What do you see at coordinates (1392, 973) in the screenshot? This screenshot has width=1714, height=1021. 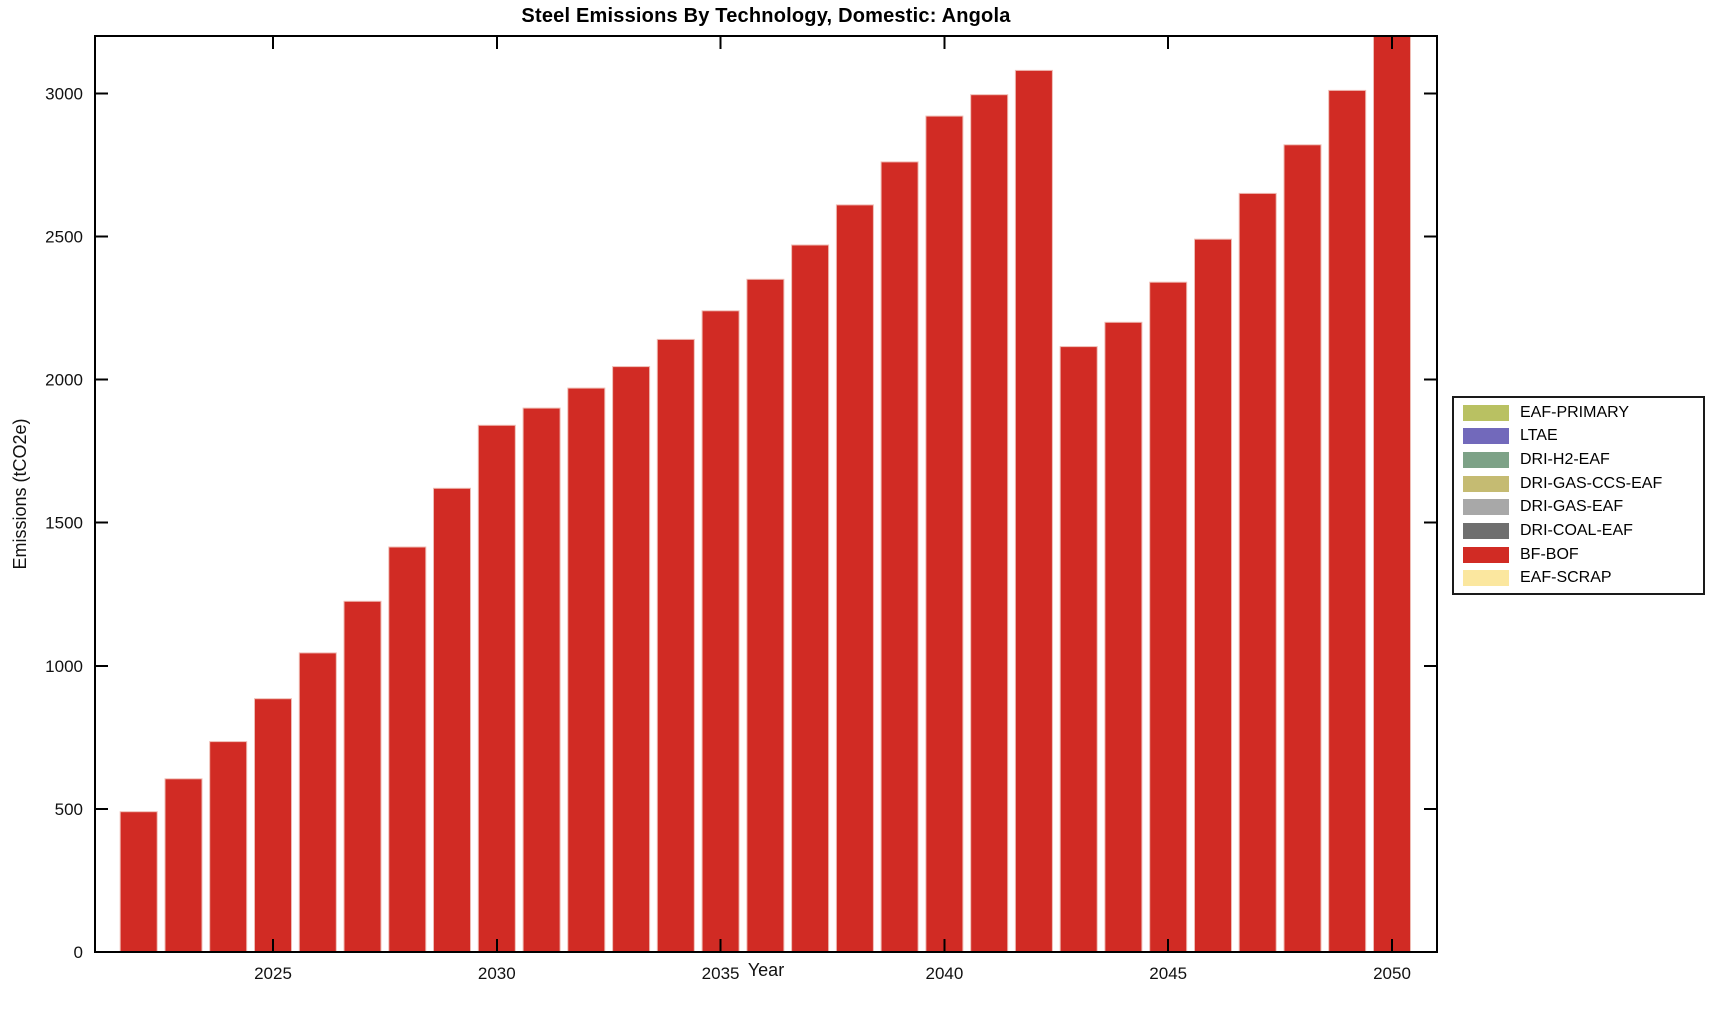 I see `x-tick-label-2050: 2050` at bounding box center [1392, 973].